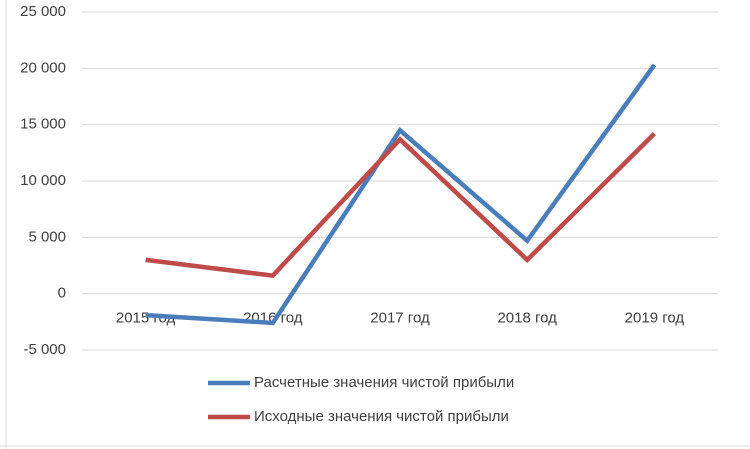  What do you see at coordinates (655, 318) in the screenshot?
I see `x-tick-label: 2019 год` at bounding box center [655, 318].